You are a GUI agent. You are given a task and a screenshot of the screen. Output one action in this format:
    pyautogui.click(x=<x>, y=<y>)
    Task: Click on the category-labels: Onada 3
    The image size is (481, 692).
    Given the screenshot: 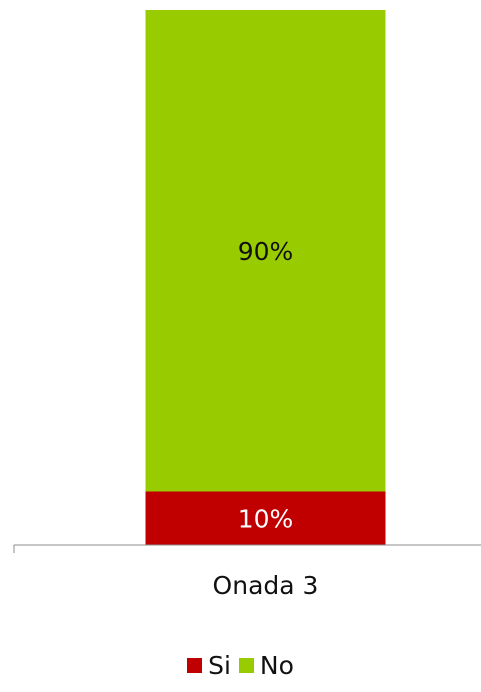 What is the action you would take?
    pyautogui.click(x=266, y=585)
    